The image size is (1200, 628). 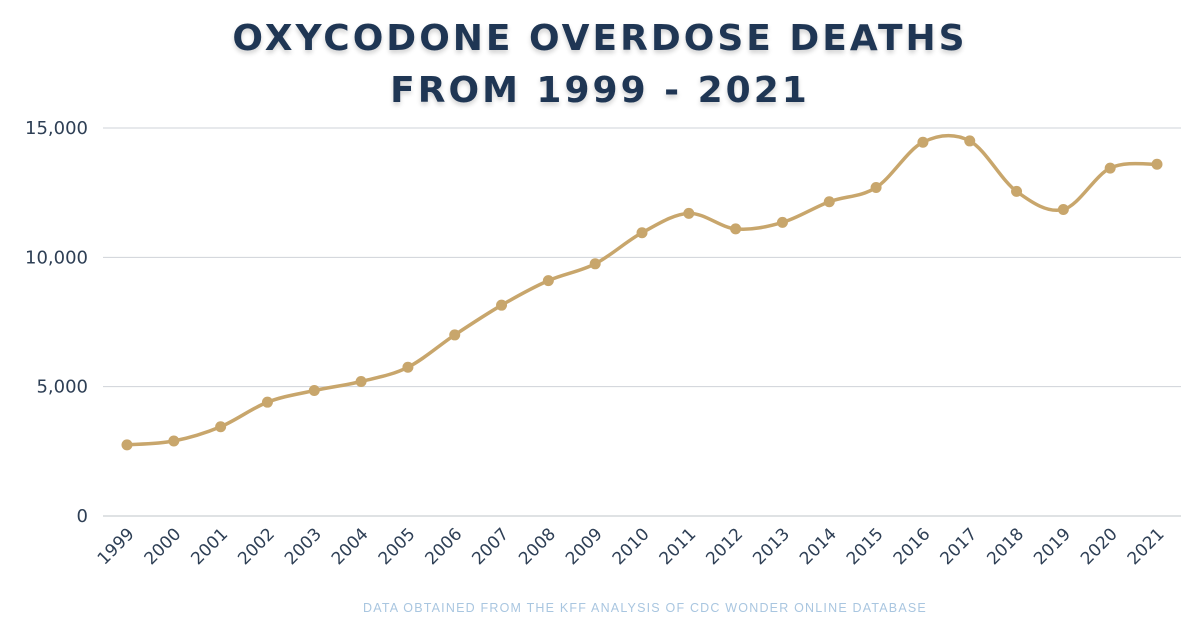 What do you see at coordinates (127, 445) in the screenshot?
I see `data-point-1999` at bounding box center [127, 445].